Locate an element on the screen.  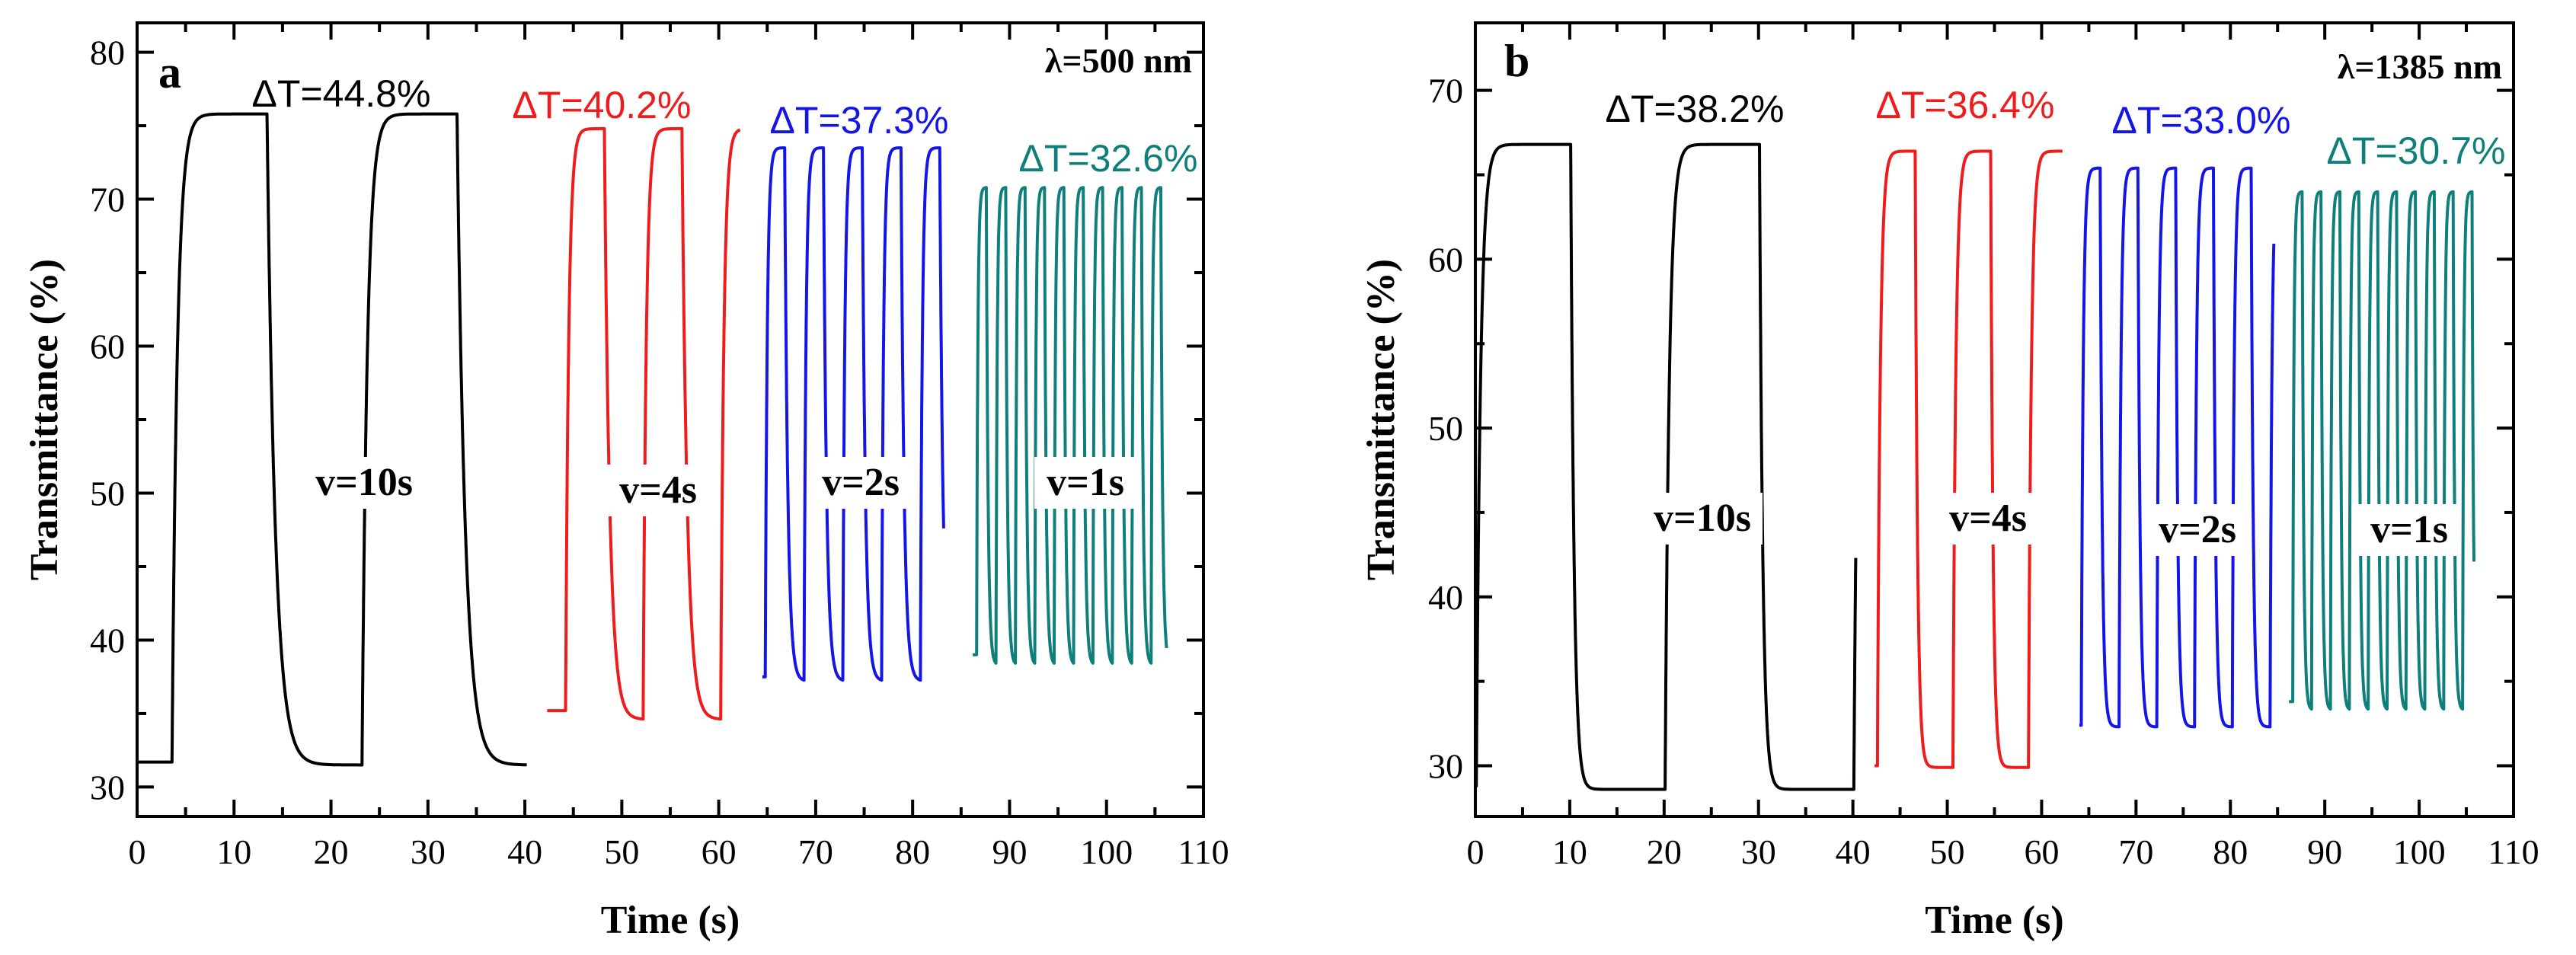
delta-t-label: ΔT=44.8% is located at coordinates (341, 93).